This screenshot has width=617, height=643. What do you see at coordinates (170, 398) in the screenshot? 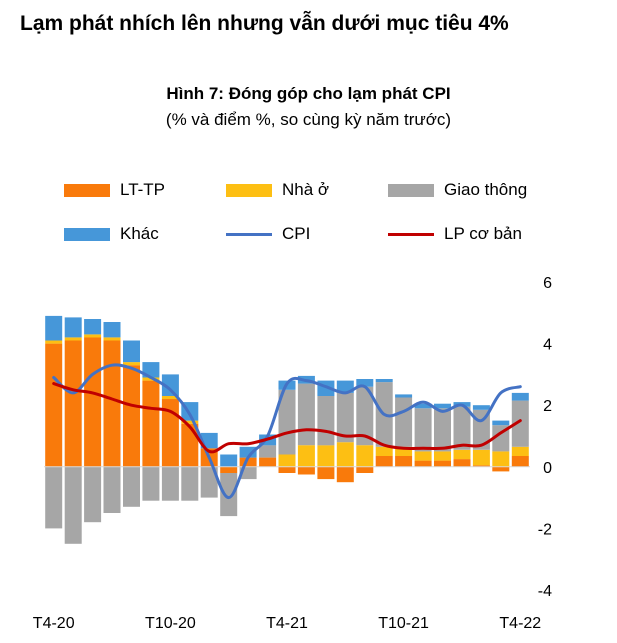
I see `bar-nh--6` at bounding box center [170, 398].